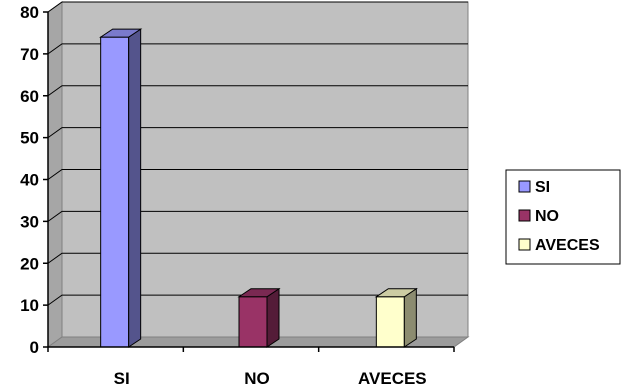 Image resolution: width=624 pixels, height=387 pixels. What do you see at coordinates (29, 138) in the screenshot?
I see `y-tick-label: 50` at bounding box center [29, 138].